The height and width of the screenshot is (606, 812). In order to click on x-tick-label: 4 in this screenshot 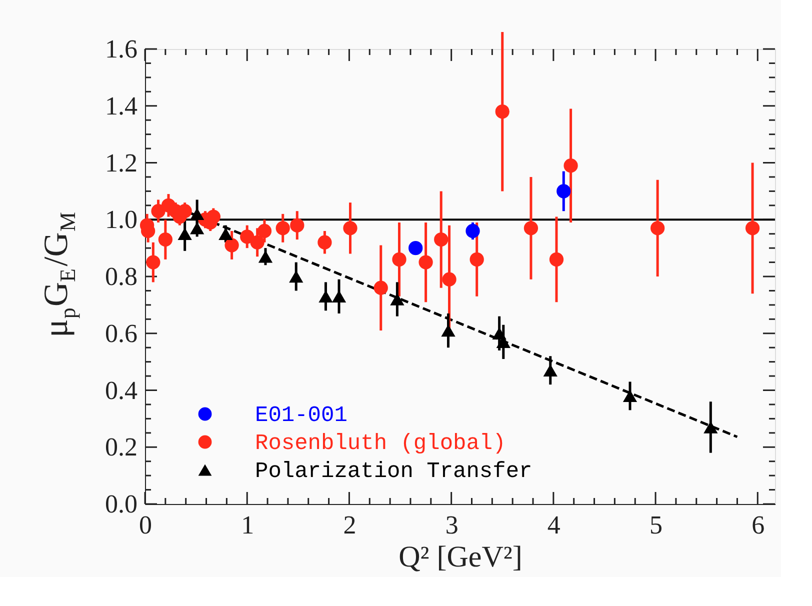, I will do `click(553, 525)`.